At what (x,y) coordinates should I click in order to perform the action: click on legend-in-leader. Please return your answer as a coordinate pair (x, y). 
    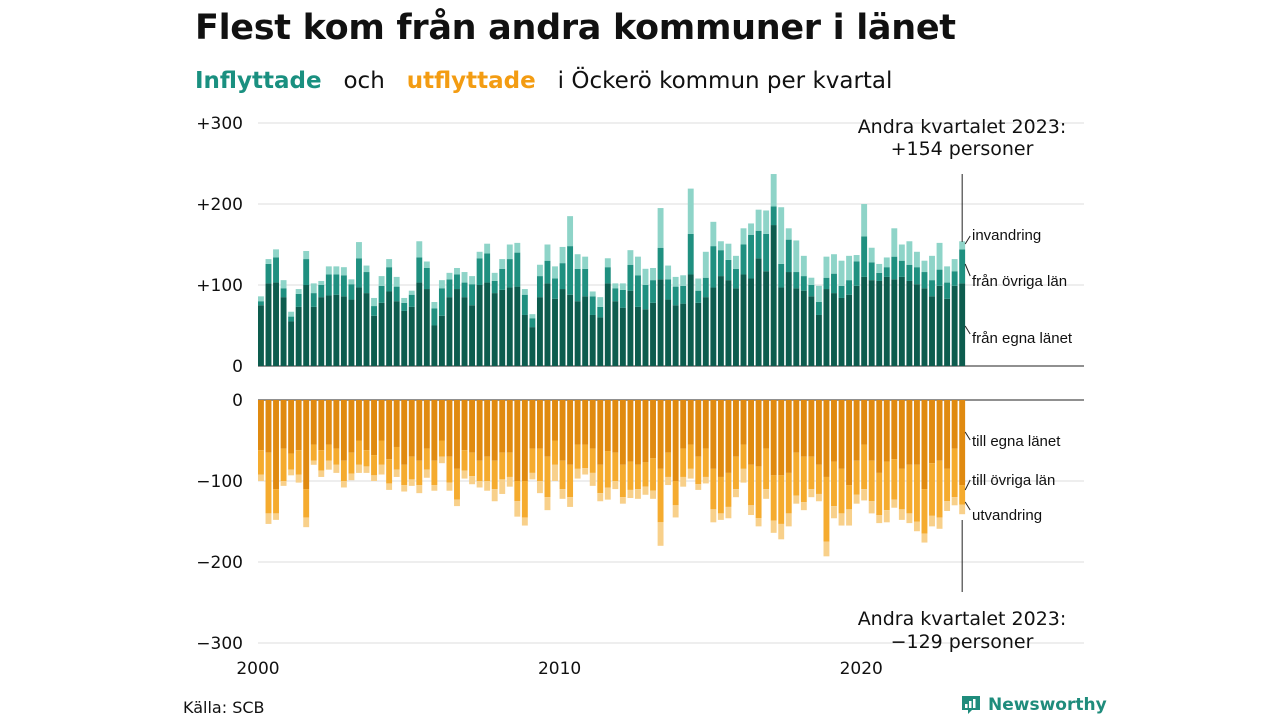
    Looking at the image, I should click on (967, 240).